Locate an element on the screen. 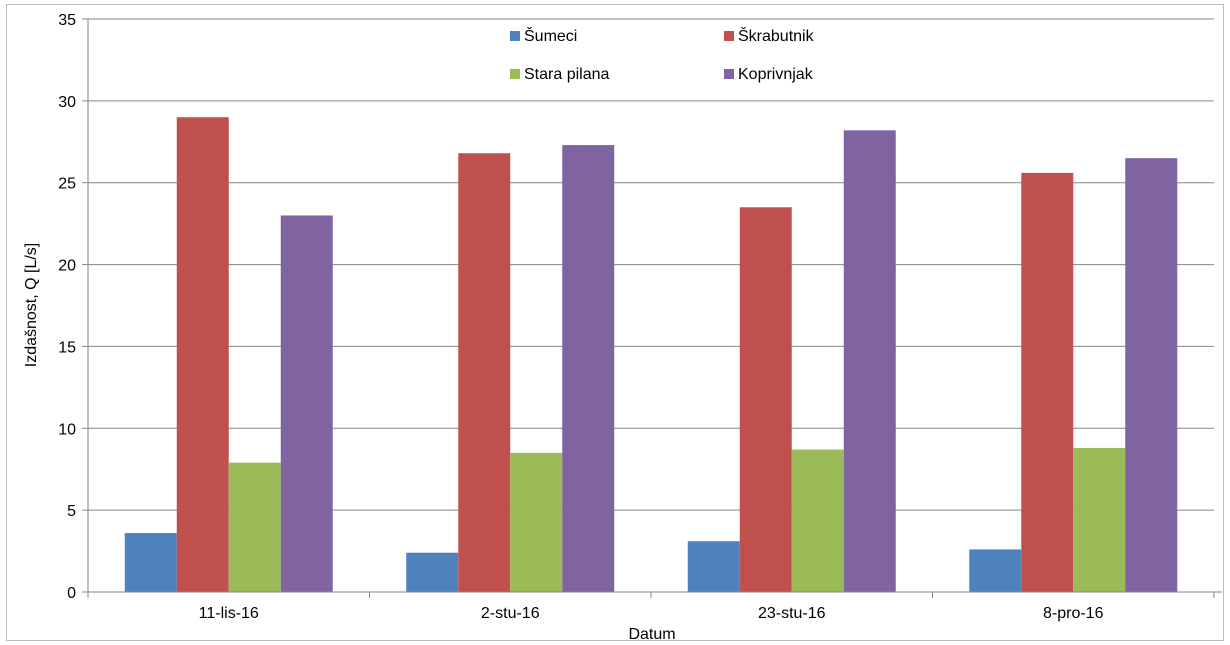 Image resolution: width=1230 pixels, height=645 pixels. x-tick-label: 2-stu-16 is located at coordinates (510, 613).